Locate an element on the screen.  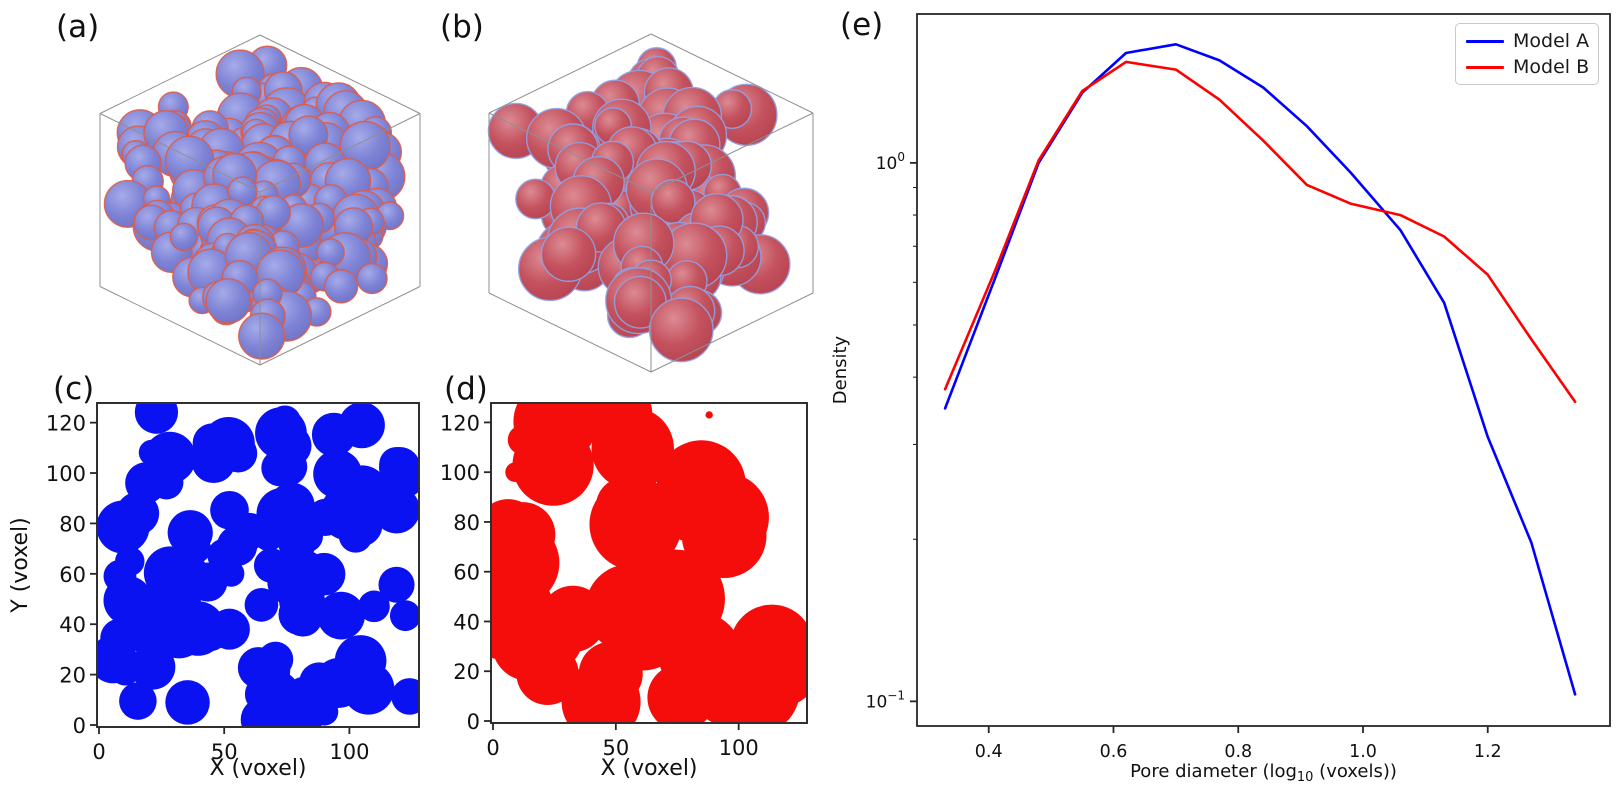
panel-b-label: (b) is located at coordinates (462, 27).